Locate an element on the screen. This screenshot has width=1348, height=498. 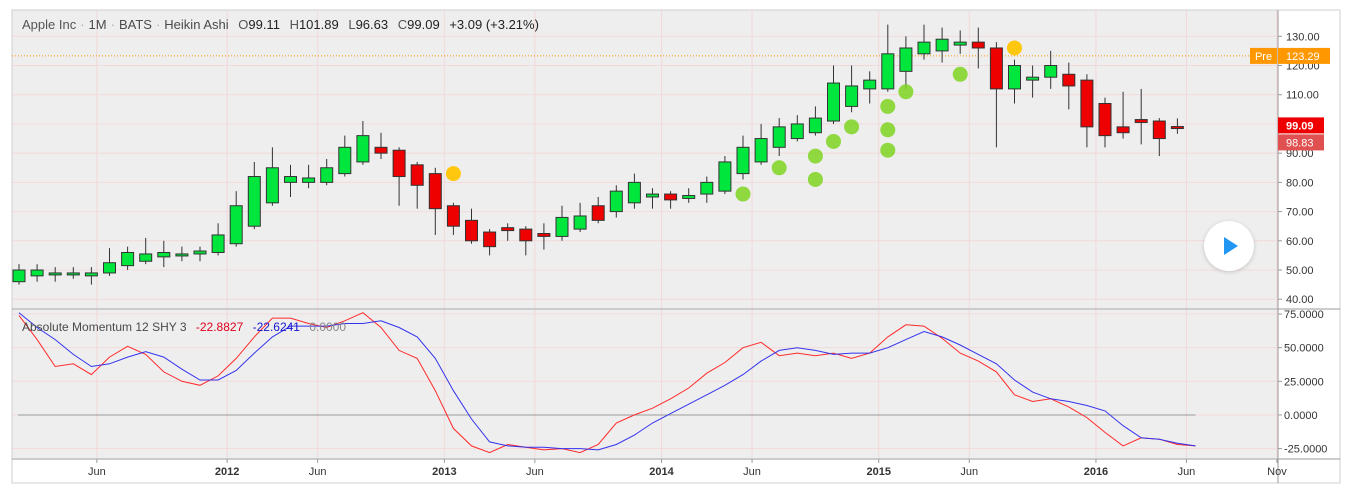
price-axis-label: 110.00 is located at coordinates (1302, 96).